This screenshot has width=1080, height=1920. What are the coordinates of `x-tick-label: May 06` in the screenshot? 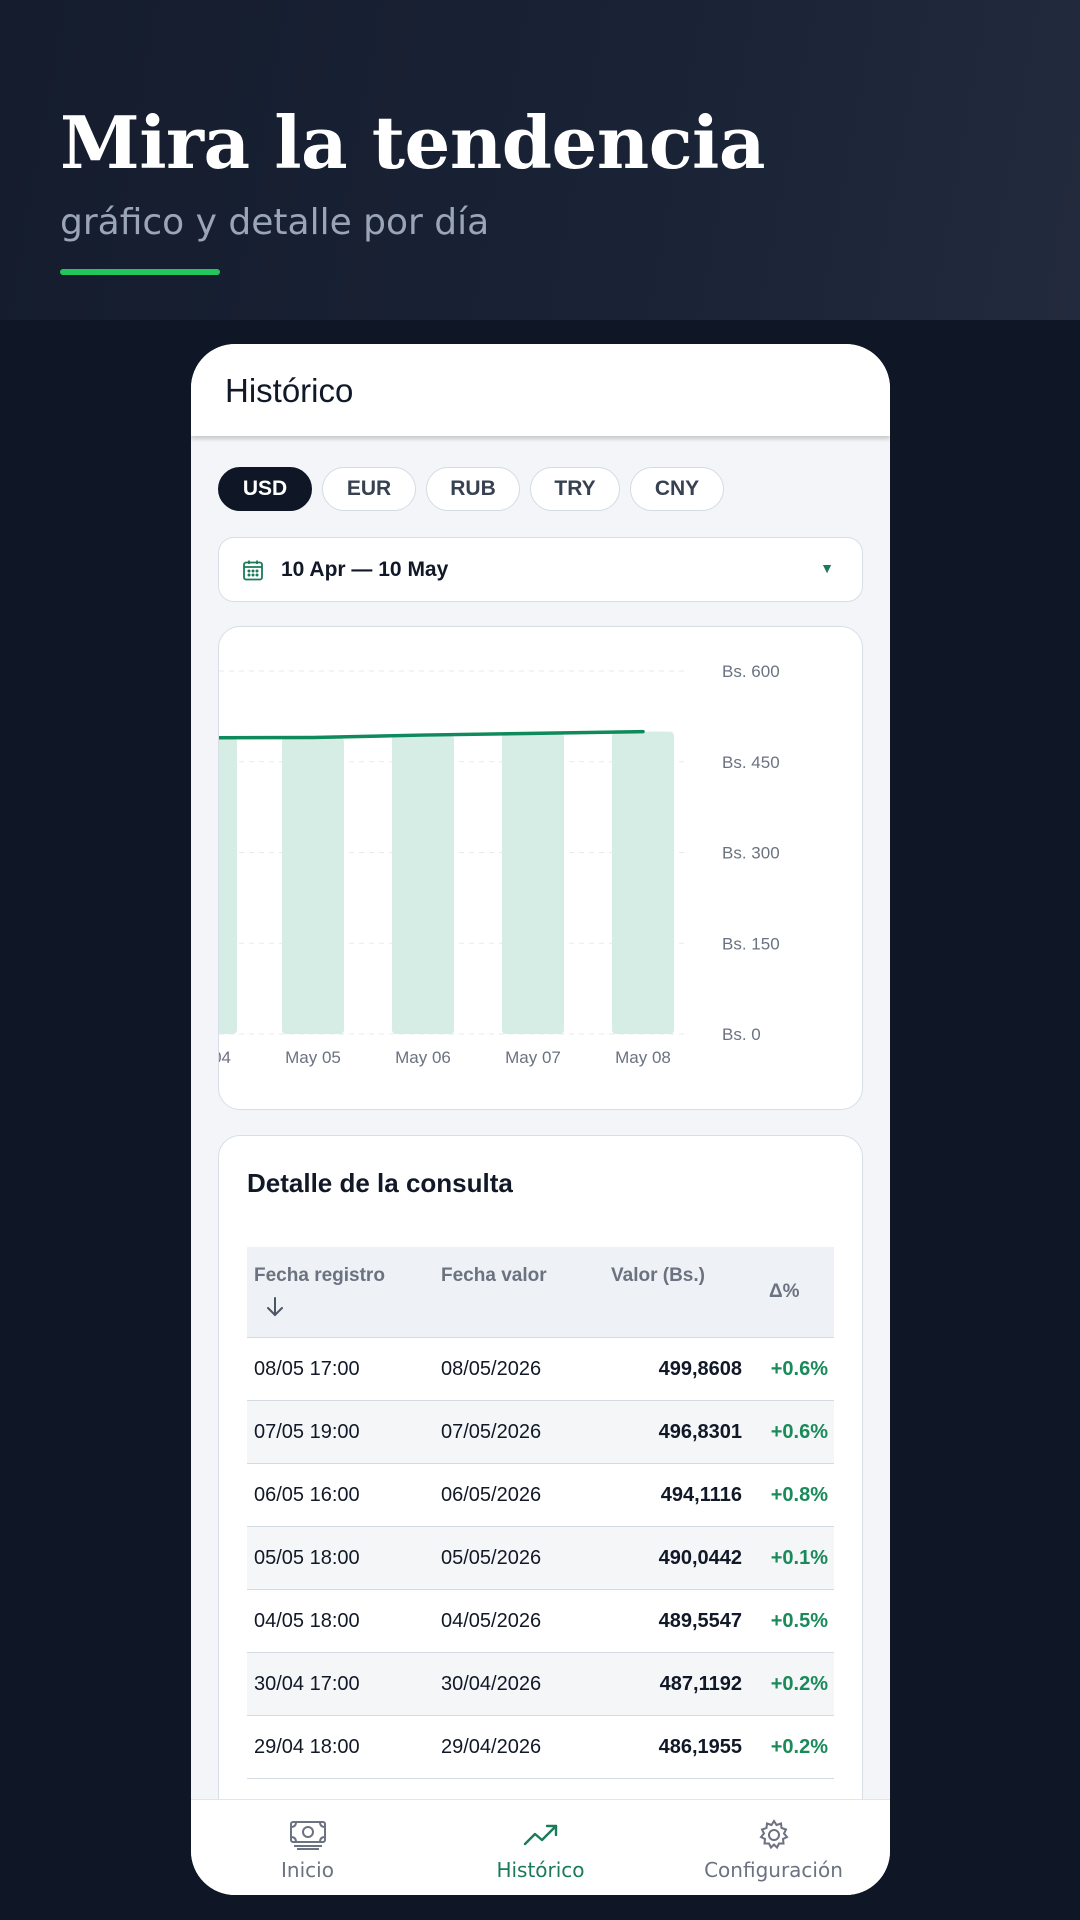 It's located at (423, 1057).